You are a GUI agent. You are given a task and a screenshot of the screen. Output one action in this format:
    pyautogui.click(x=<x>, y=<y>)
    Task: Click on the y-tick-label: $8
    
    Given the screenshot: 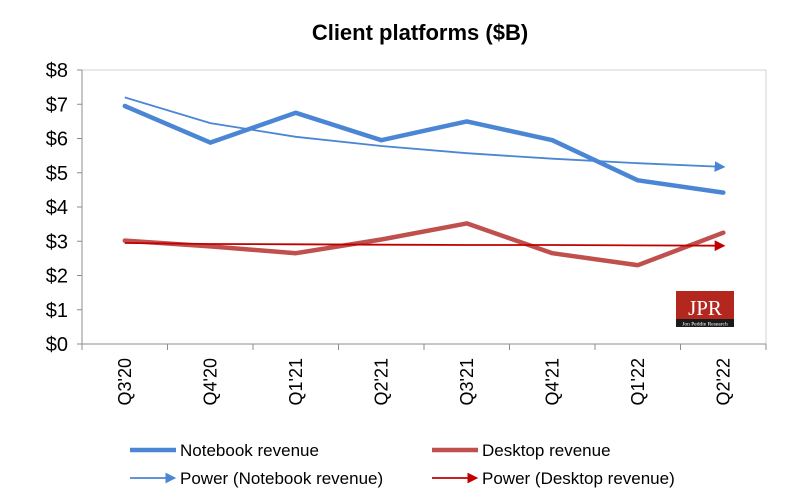 What is the action you would take?
    pyautogui.click(x=57, y=71)
    